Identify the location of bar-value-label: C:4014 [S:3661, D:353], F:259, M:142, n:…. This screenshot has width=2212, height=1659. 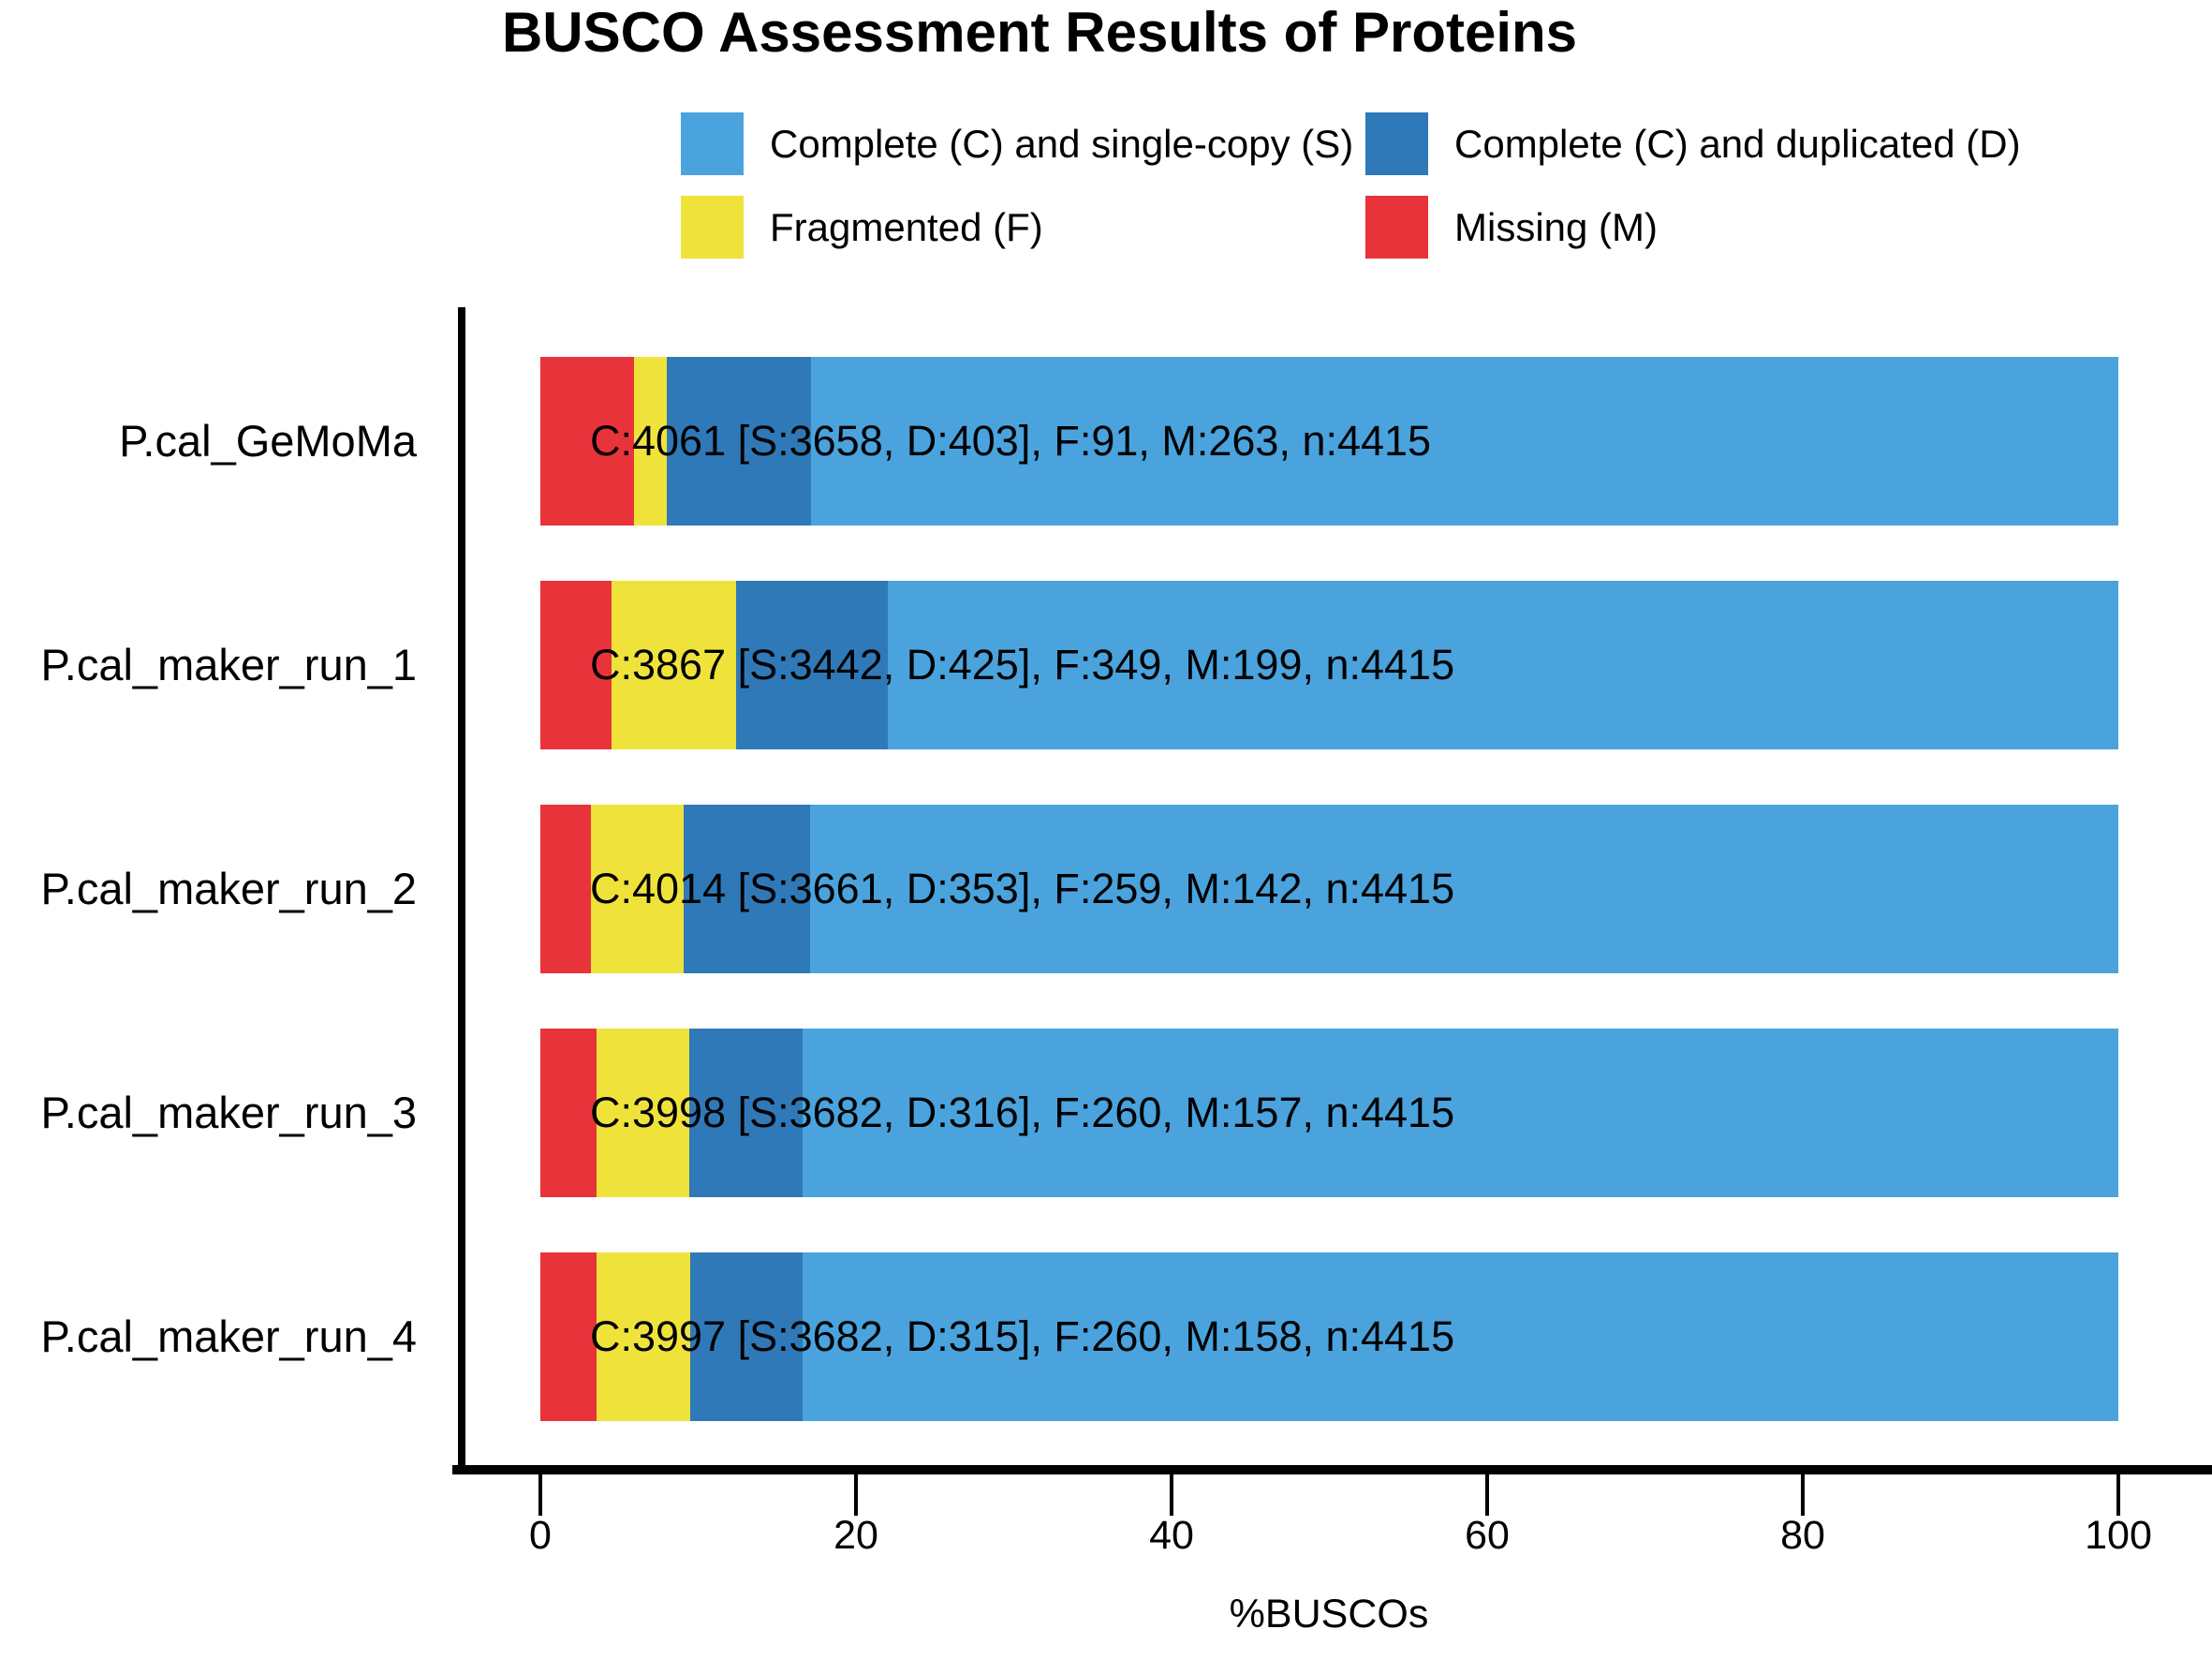
(1022, 889).